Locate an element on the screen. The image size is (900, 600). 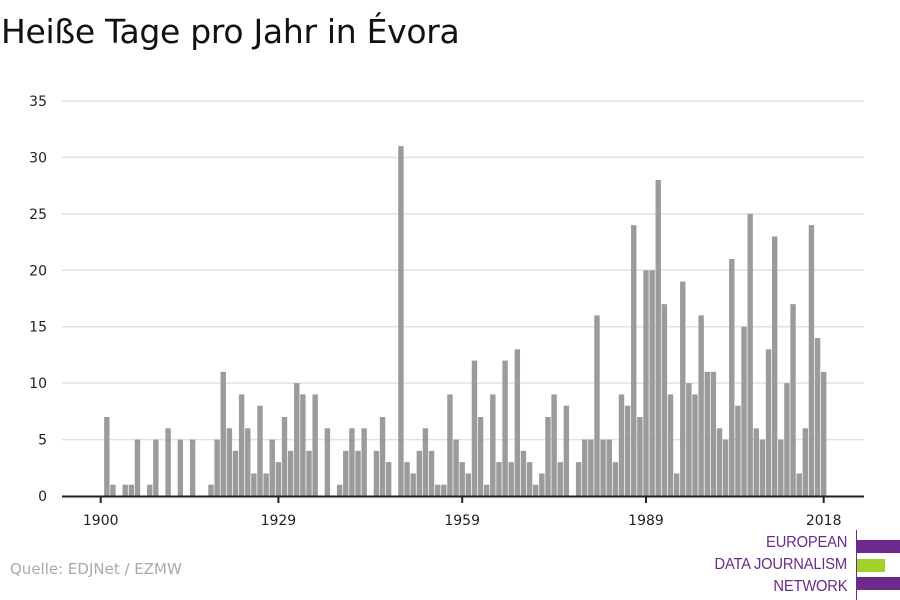
logo-divider is located at coordinates (856, 565).